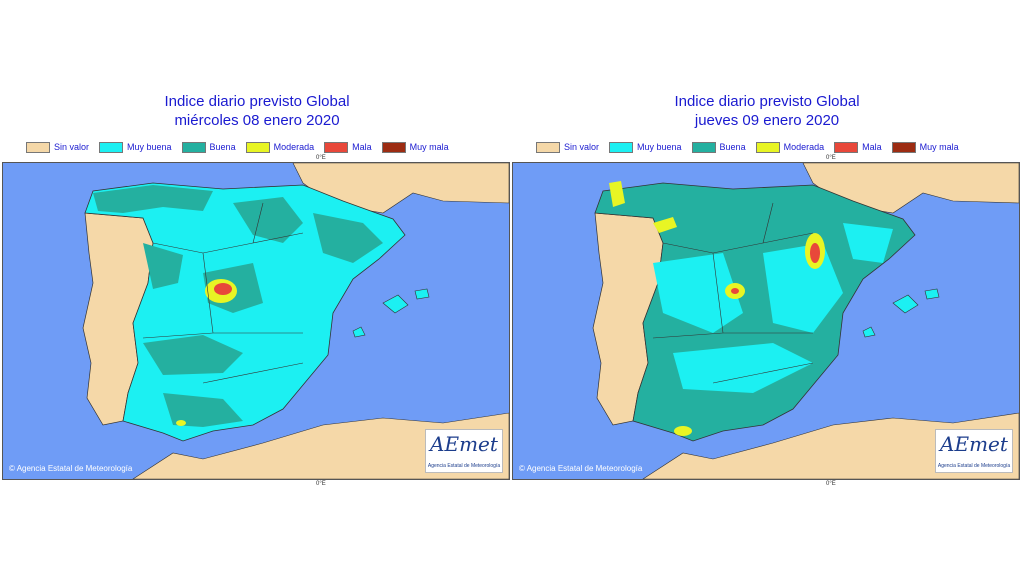  I want to click on title-line-2: jueves 09 enero 2020, so click(767, 120).